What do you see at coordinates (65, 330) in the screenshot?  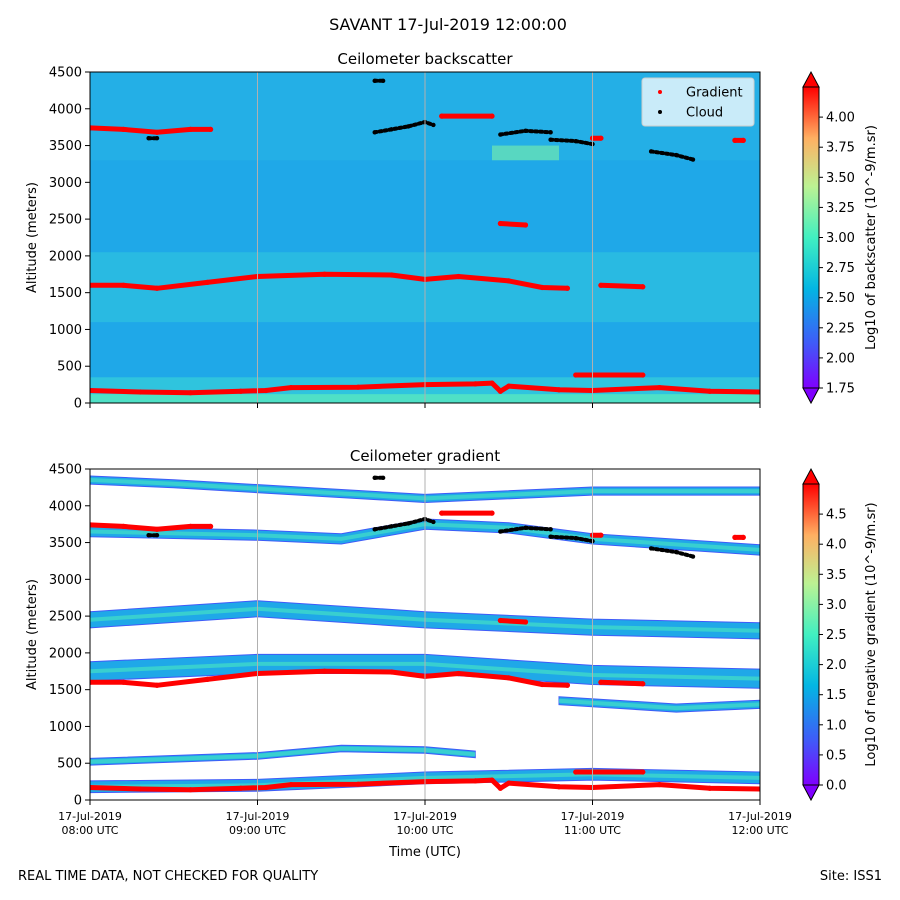 I see `y-tick-label: 1000` at bounding box center [65, 330].